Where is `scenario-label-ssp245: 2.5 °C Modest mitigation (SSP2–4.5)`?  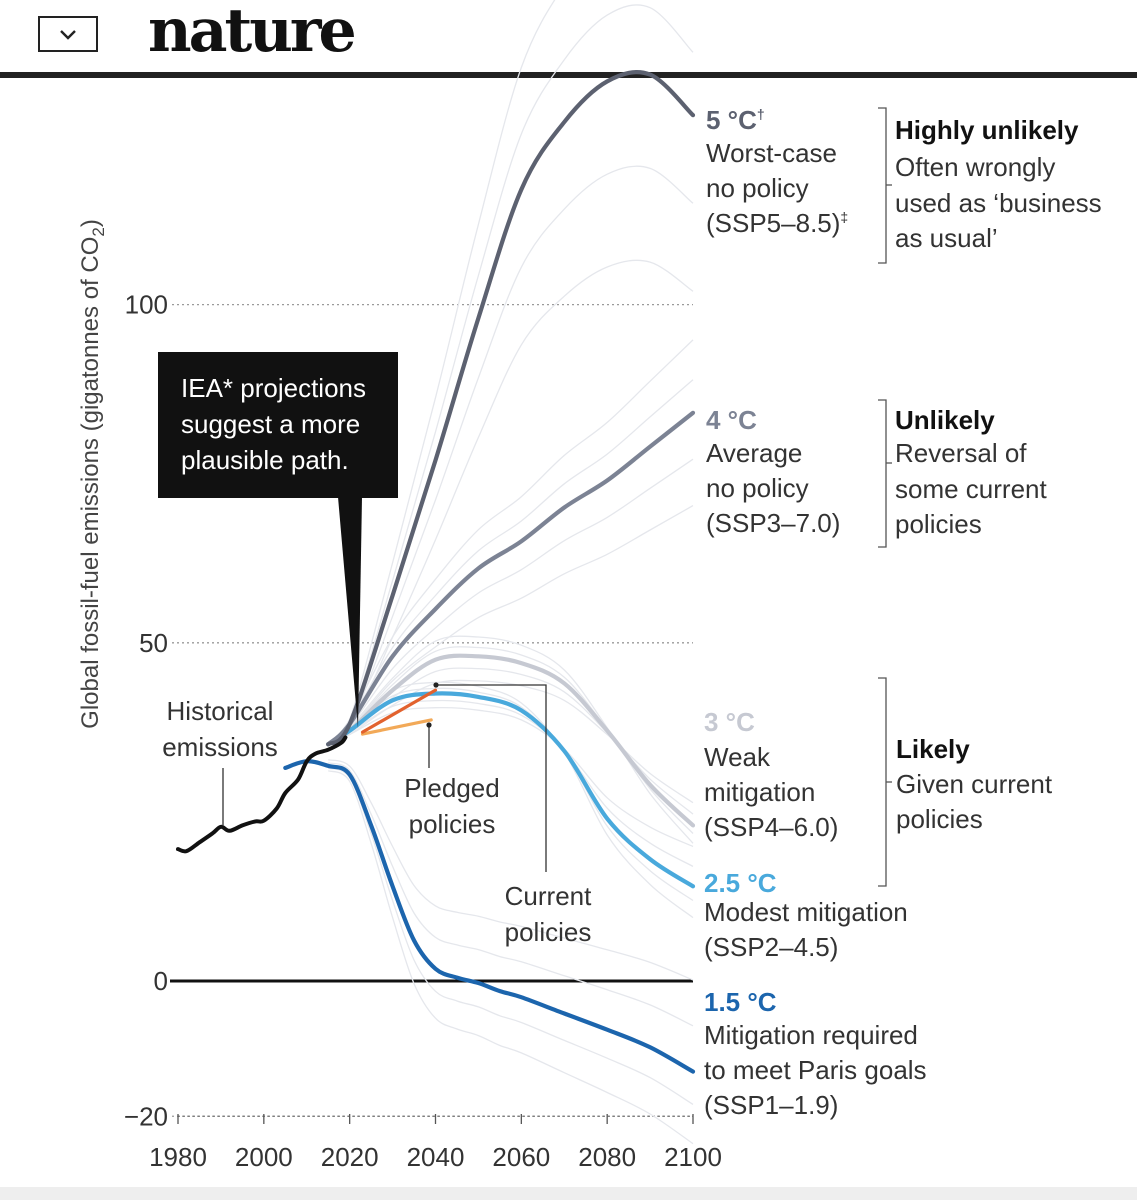
scenario-label-ssp245: 2.5 °C Modest mitigation (SSP2–4.5) is located at coordinates (806, 915).